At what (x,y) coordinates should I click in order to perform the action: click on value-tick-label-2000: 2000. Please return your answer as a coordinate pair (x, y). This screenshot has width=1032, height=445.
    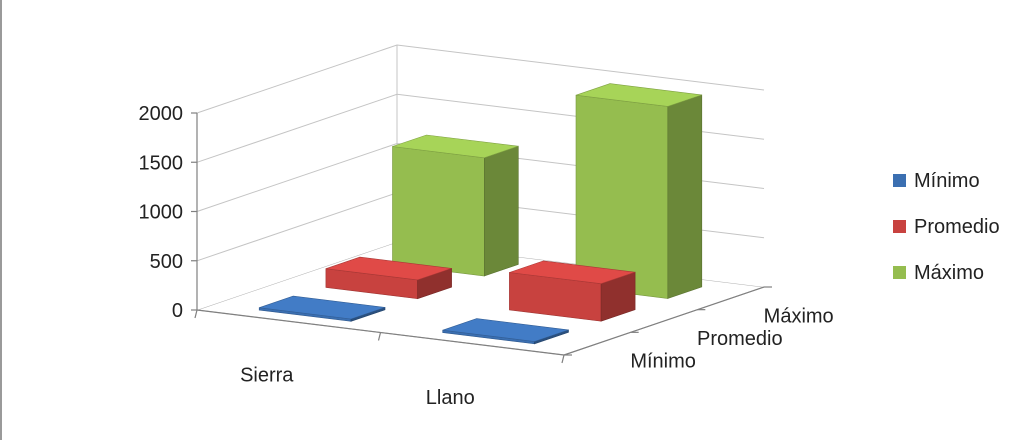
    Looking at the image, I should click on (161, 114).